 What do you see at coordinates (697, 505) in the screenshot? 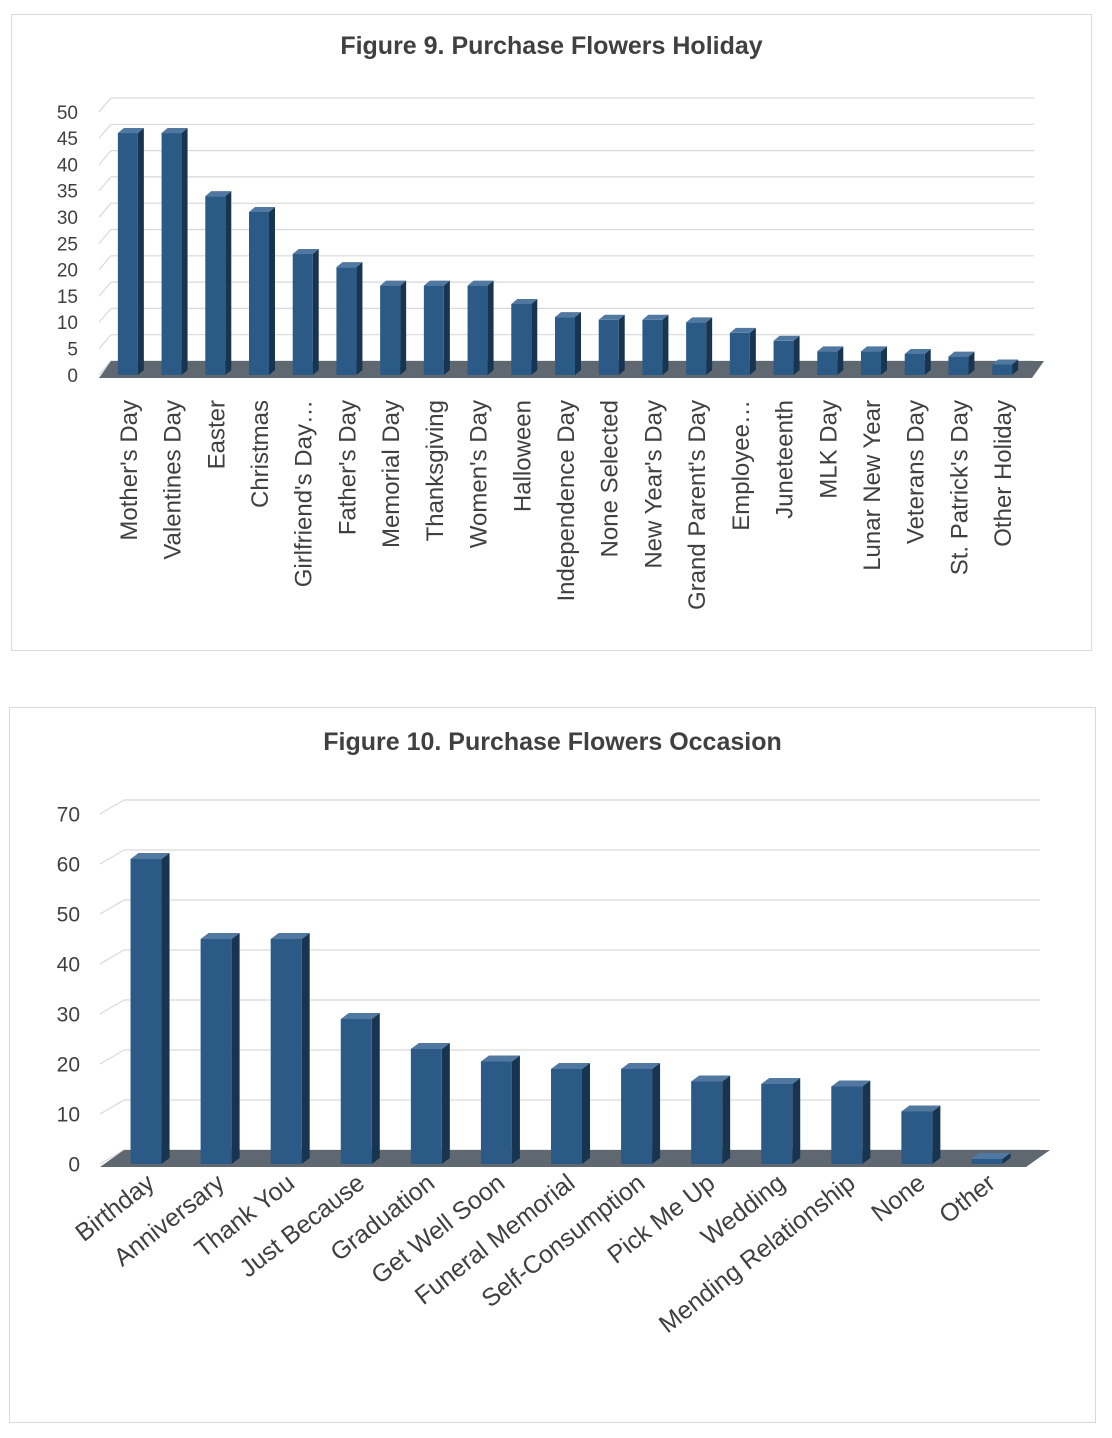
I see `x-category-label: Grand Parent's Day` at bounding box center [697, 505].